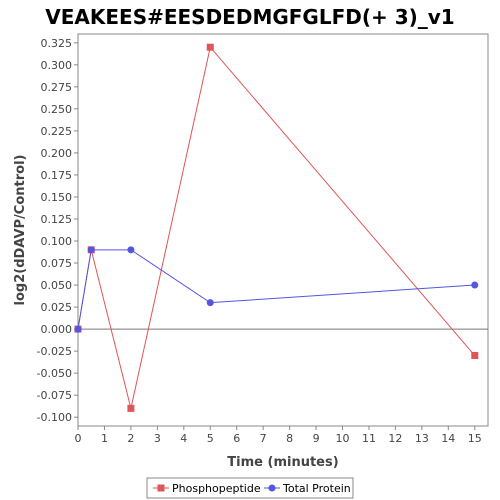 The height and width of the screenshot is (500, 500). Describe the element at coordinates (316, 438) in the screenshot. I see `x-tick-label: 9` at that location.